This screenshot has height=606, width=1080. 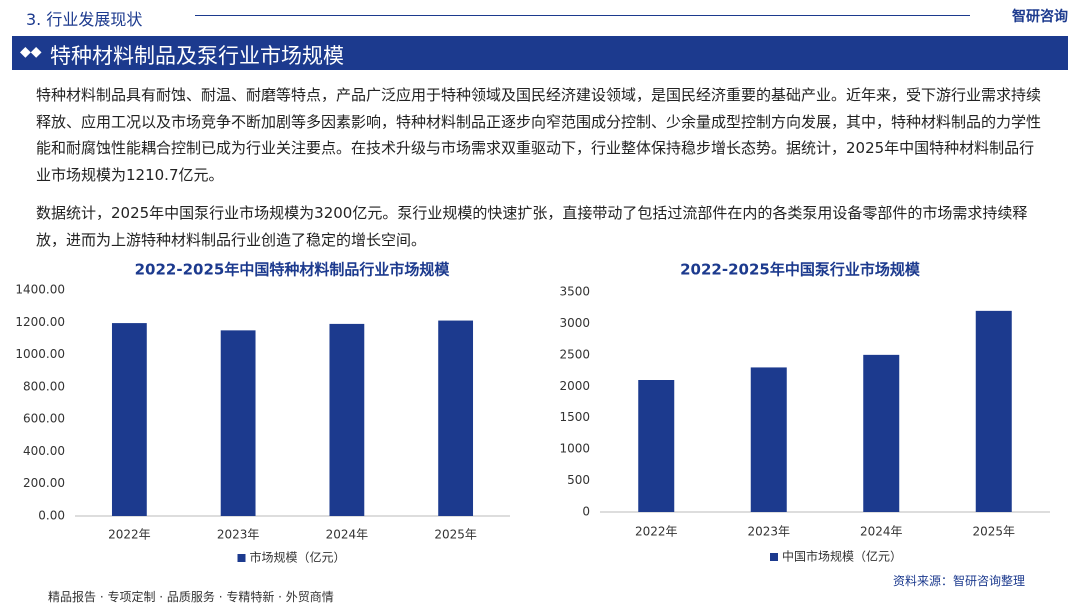 I want to click on y-tick-label: 0, so click(x=586, y=512).